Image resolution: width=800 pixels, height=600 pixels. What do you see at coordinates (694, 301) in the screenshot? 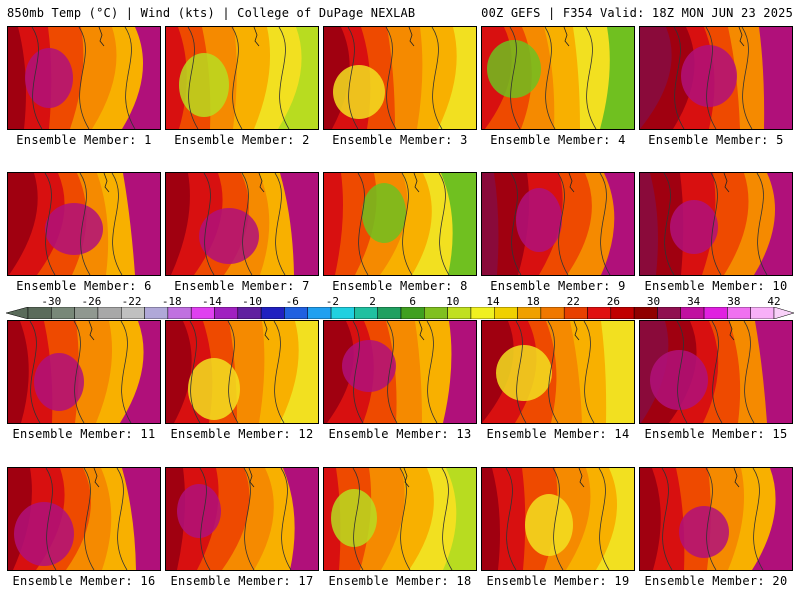
I see `colorbar-tick-label: 34` at bounding box center [694, 301].